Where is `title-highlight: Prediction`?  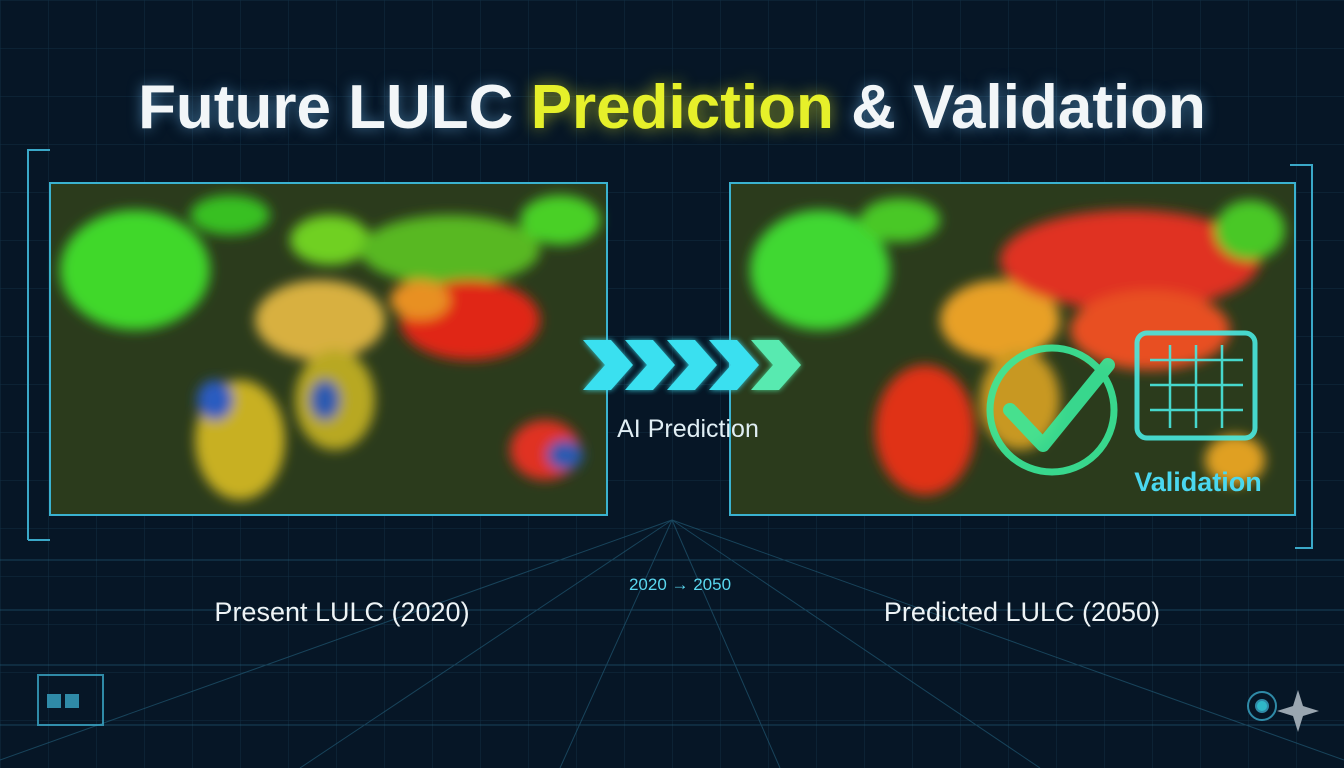
title-highlight: Prediction is located at coordinates (682, 107).